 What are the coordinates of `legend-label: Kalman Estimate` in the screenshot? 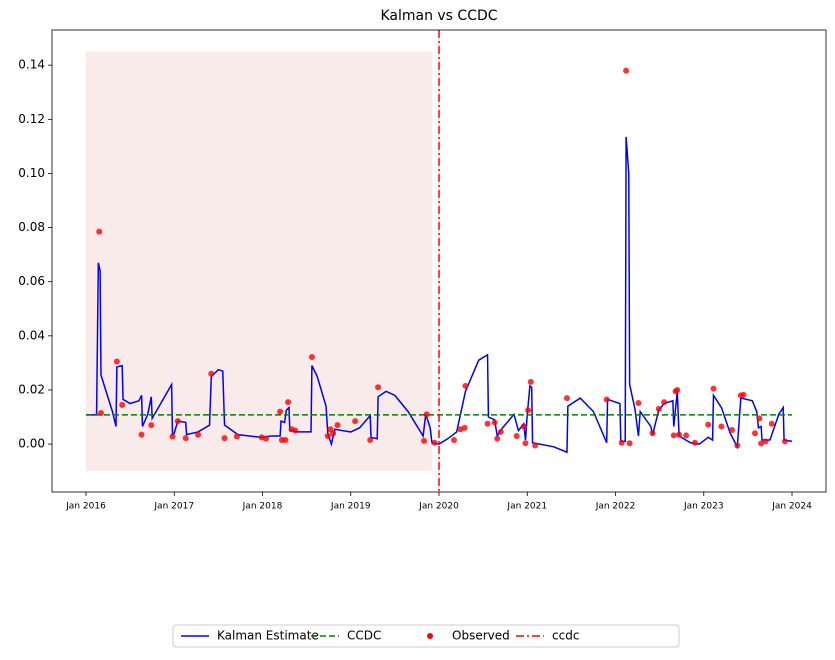 It's located at (268, 636).